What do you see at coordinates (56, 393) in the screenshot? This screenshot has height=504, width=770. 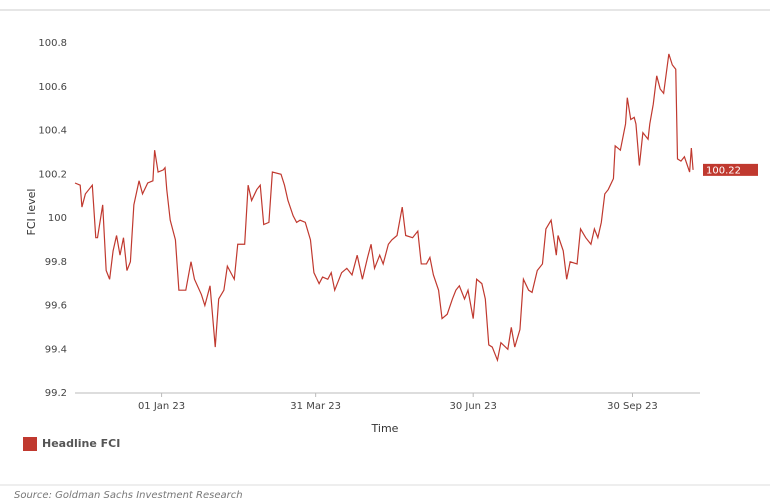 I see `y-tick-label: 99.2` at bounding box center [56, 393].